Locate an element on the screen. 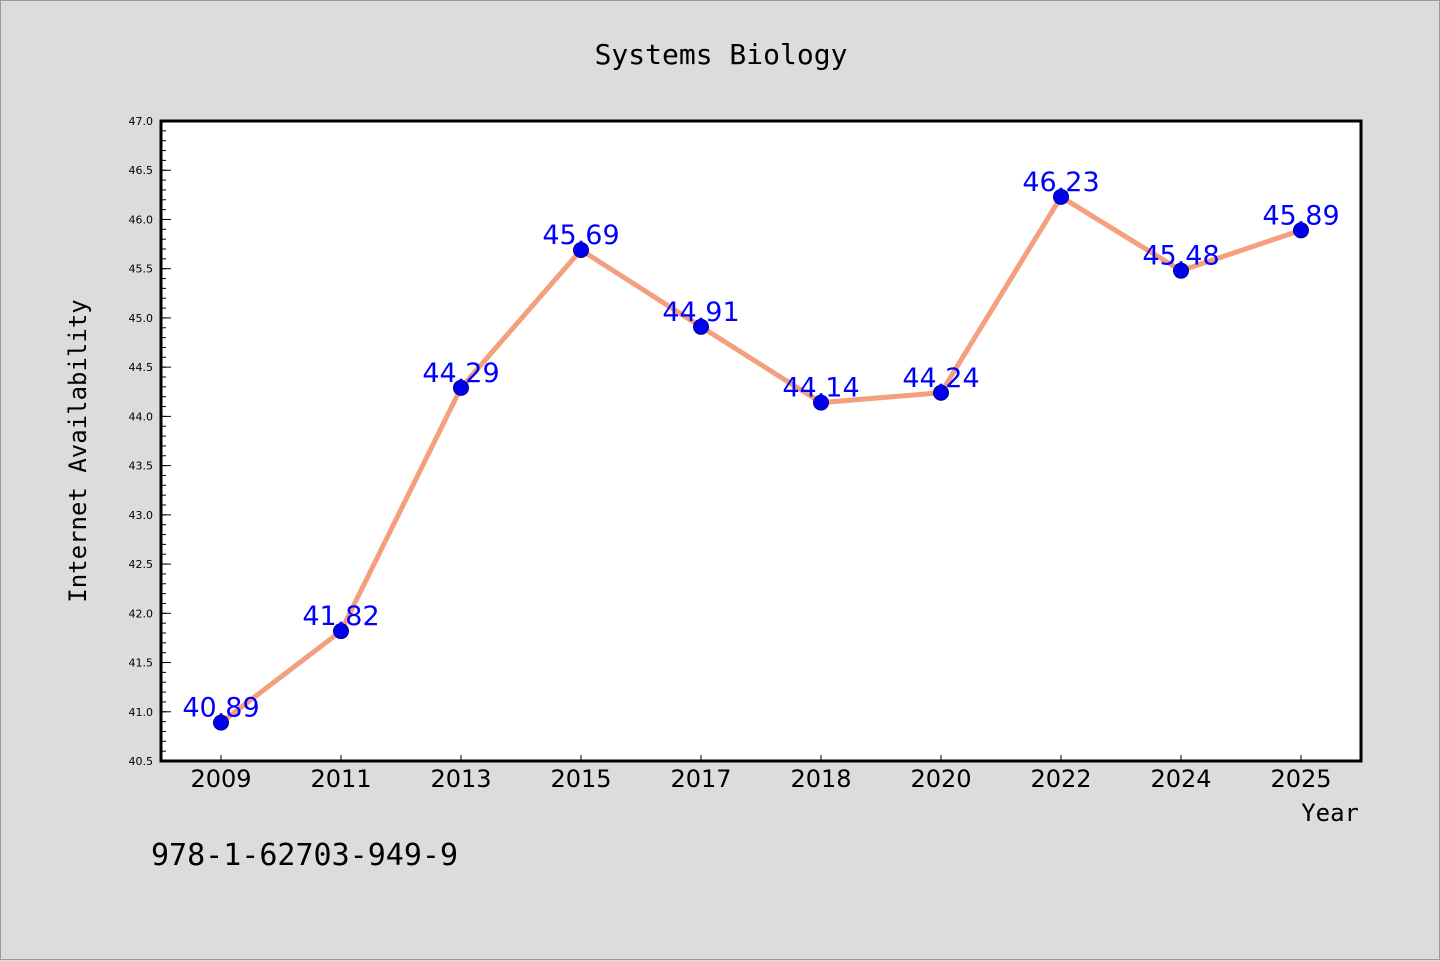 This screenshot has width=1440, height=961. y-tick-label: 44.5 is located at coordinates (141, 367).